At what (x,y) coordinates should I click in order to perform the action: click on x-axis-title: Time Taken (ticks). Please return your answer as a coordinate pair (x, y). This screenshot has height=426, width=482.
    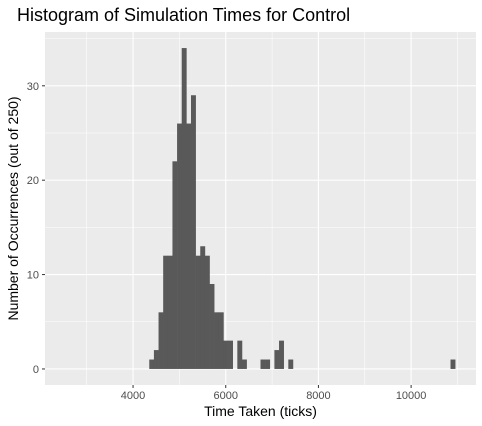
    Looking at the image, I should click on (260, 411).